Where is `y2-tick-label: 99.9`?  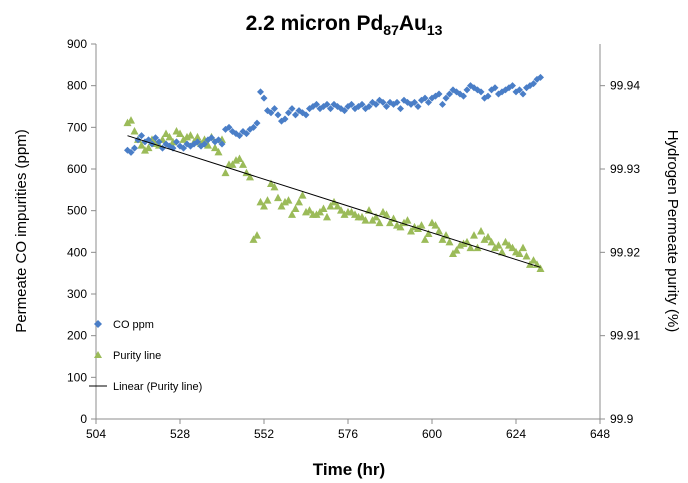
y2-tick-label: 99.9 is located at coordinates (622, 419).